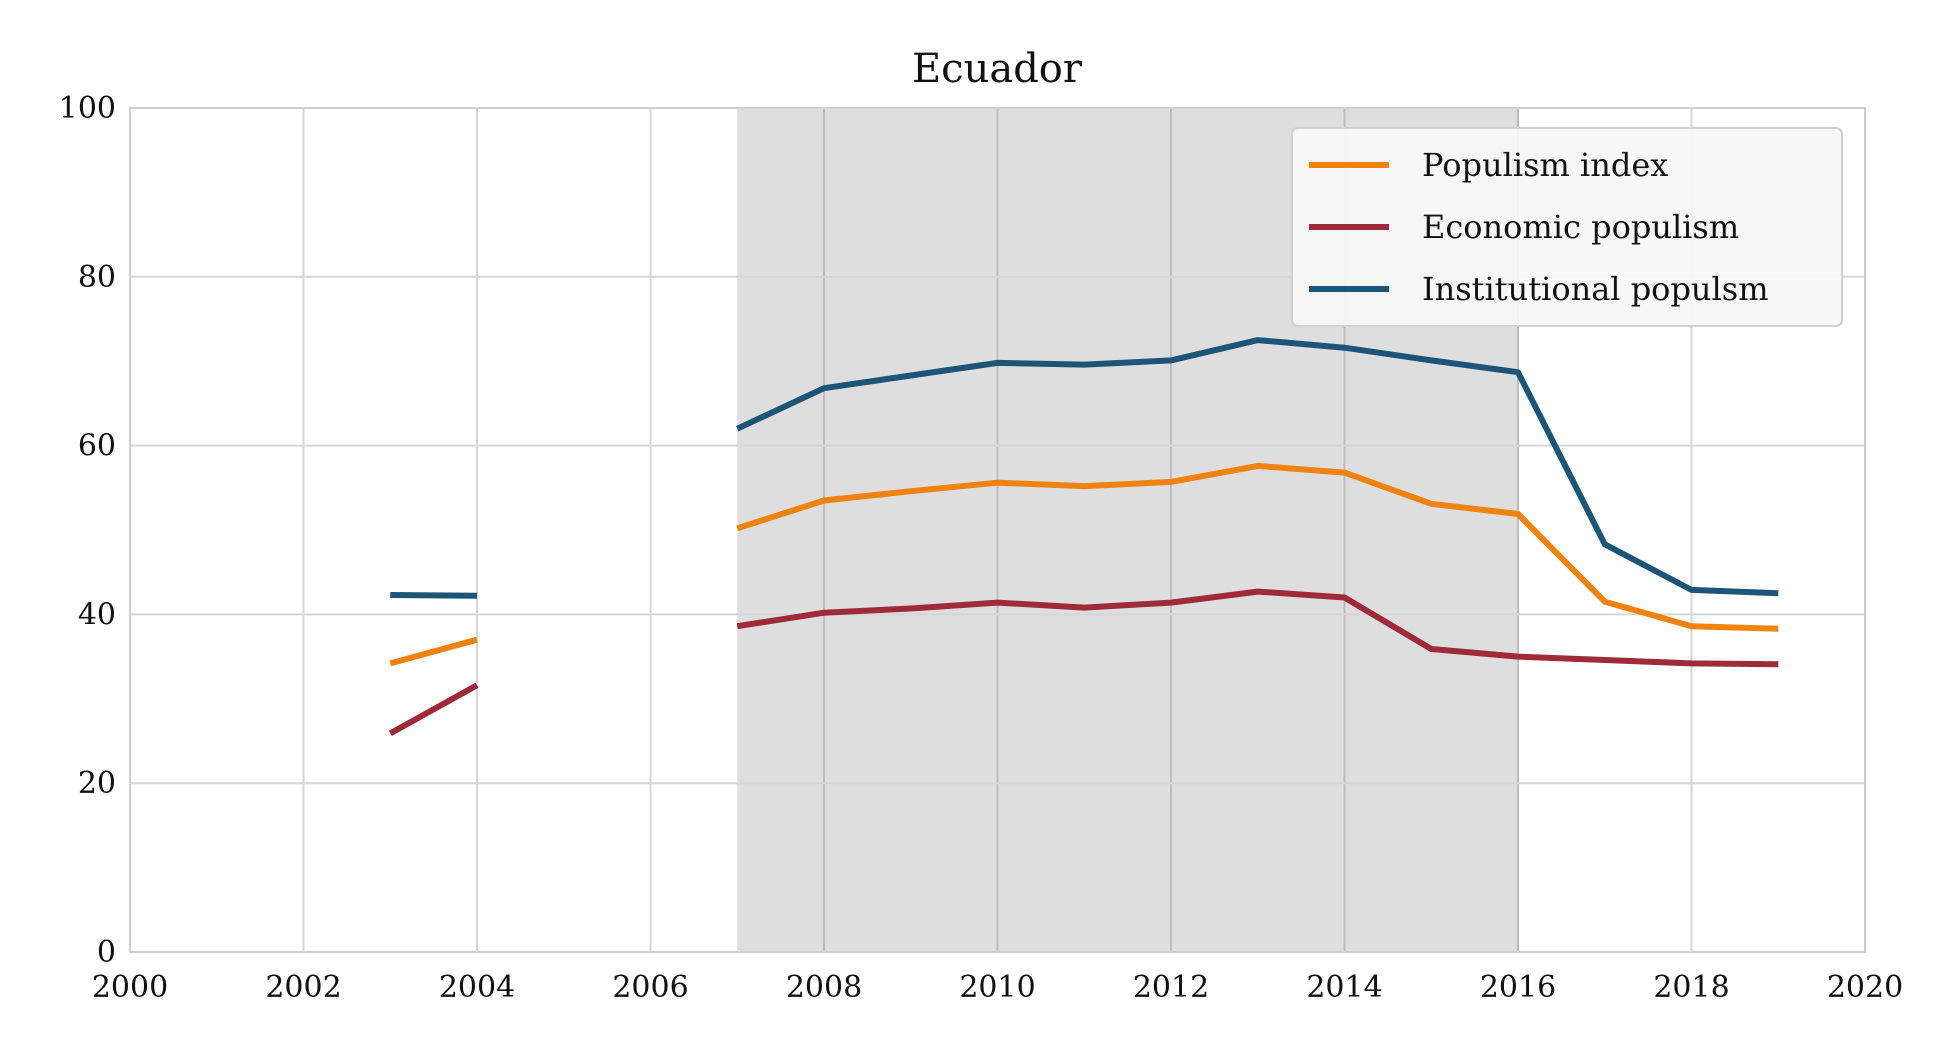 The height and width of the screenshot is (1050, 1950). Describe the element at coordinates (87, 108) in the screenshot. I see `y-tick-label: 100` at that location.